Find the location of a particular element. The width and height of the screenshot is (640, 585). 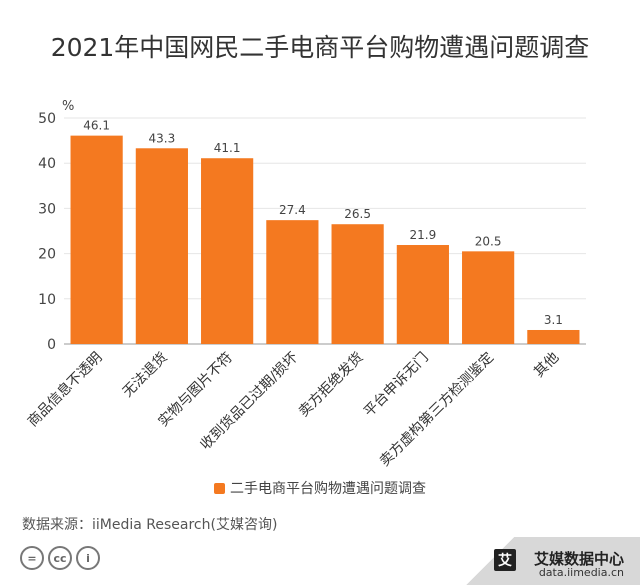

y-tick-label: 20 is located at coordinates (47, 255).